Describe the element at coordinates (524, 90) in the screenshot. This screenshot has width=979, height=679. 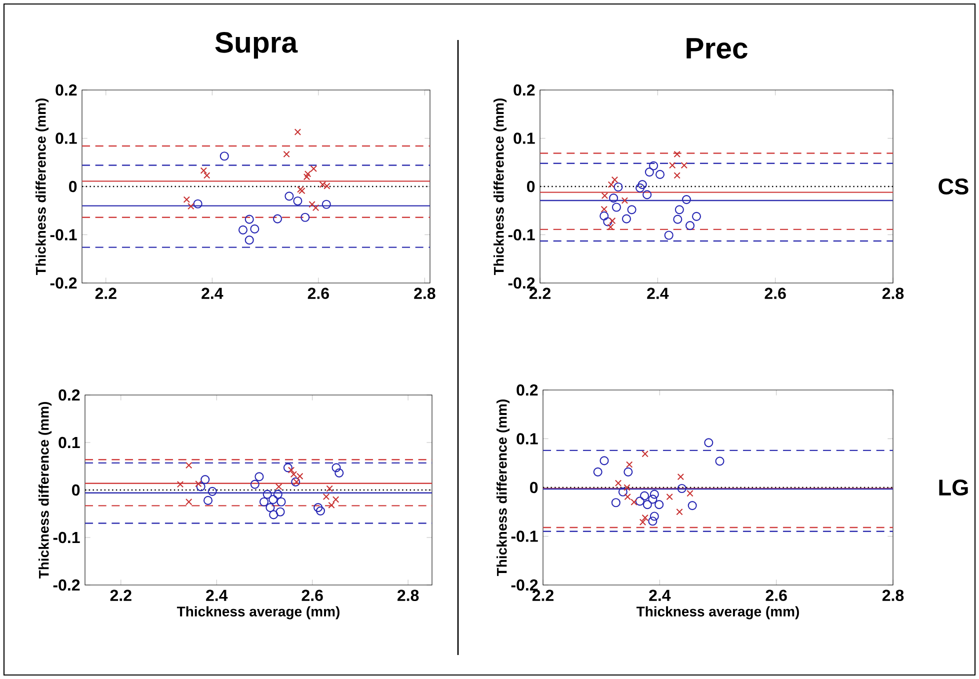
I see `y-tick-label: 0.2` at that location.